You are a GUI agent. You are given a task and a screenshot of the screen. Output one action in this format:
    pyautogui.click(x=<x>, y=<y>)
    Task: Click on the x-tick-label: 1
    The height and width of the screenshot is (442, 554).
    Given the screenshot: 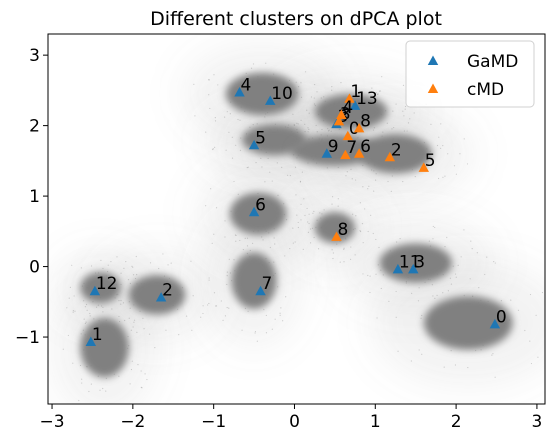 What is the action you would take?
    pyautogui.click(x=375, y=422)
    